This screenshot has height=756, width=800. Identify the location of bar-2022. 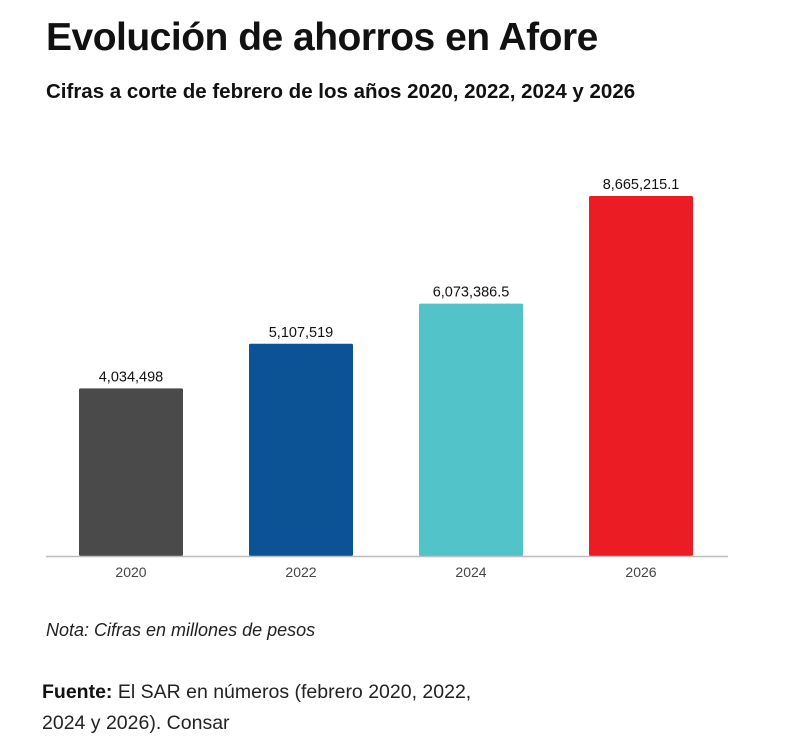
(301, 449).